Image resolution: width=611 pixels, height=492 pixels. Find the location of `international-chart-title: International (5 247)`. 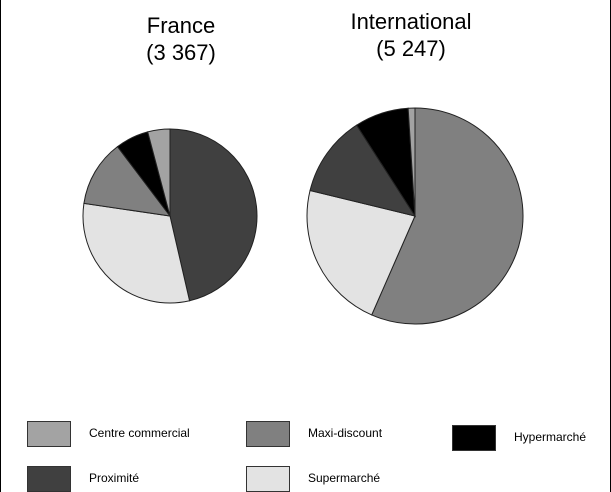

international-chart-title: International (5 247) is located at coordinates (411, 35).